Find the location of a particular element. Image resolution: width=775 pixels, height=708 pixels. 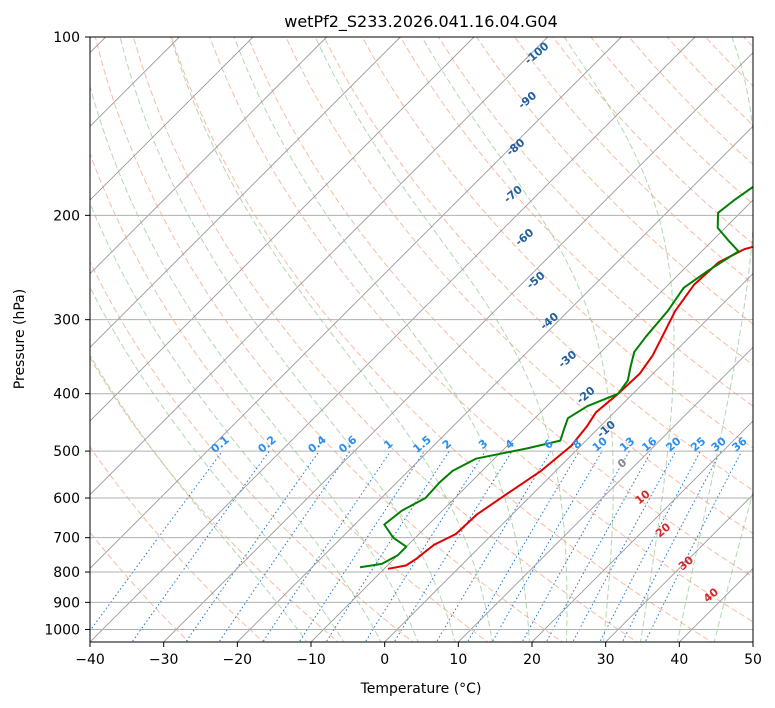

x-axis-label: Temperature (°C) is located at coordinates (421, 689).